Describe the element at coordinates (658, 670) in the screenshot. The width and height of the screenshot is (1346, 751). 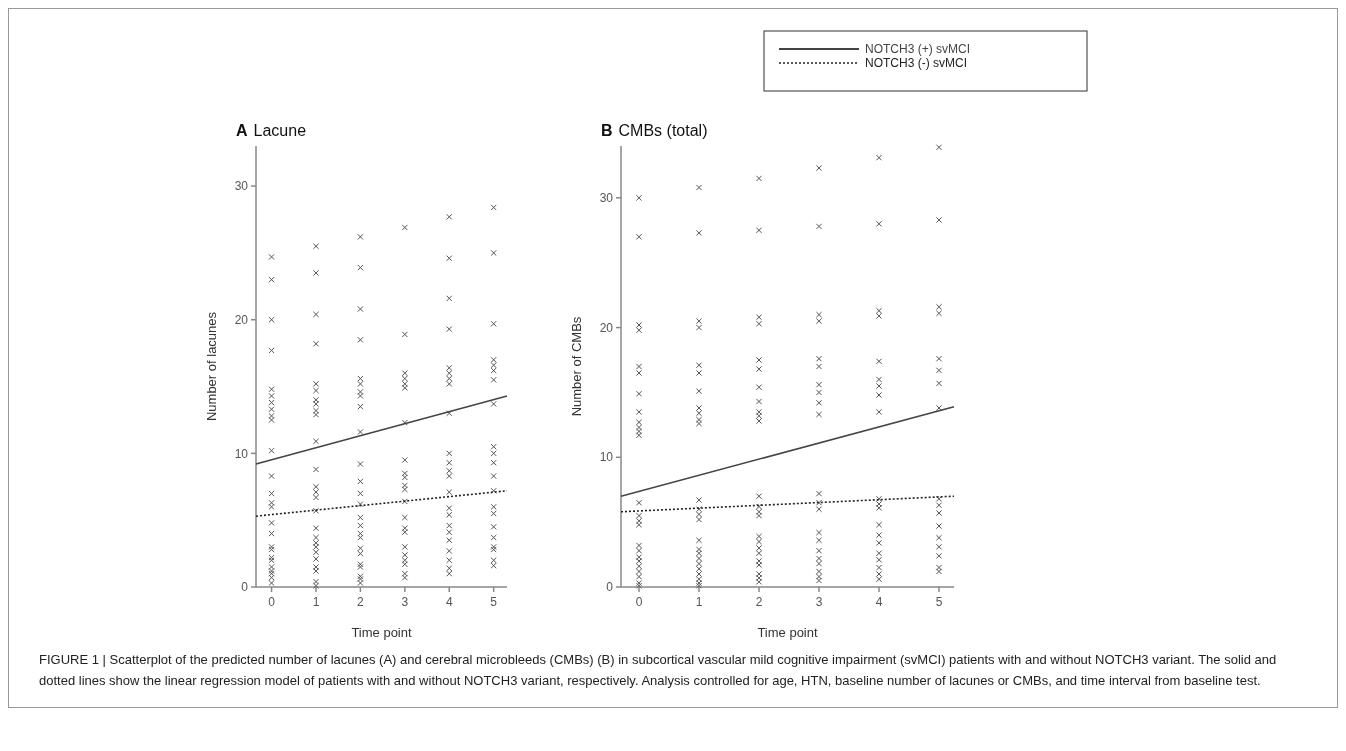
I see `caption: FIGURE 1 | Scatterplot of the predicted number of lacunes (A) and cerebral microbleeds (CMBs) (B) in subcortical vascular mild cognitive impairment (svMCI) patients with and without NOTCH3 variant. The solid and dotted lines show the linear regression model of patients with and without NOTCH3 variant, respectively. Analysis controlled for age, HTN, baseline number of lacunes or CMBs, and time interval from baseline test.` at that location.